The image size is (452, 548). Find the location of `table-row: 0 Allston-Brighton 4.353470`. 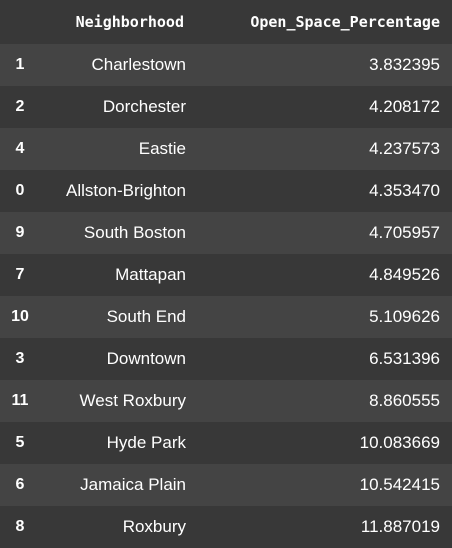

table-row: 0 Allston-Brighton 4.353470 is located at coordinates (226, 191).